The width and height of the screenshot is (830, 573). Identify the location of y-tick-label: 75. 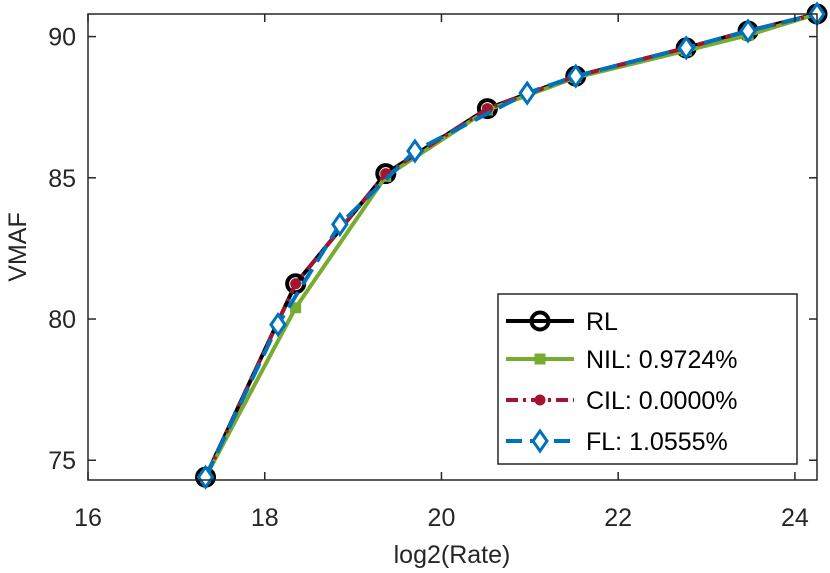
(62, 461).